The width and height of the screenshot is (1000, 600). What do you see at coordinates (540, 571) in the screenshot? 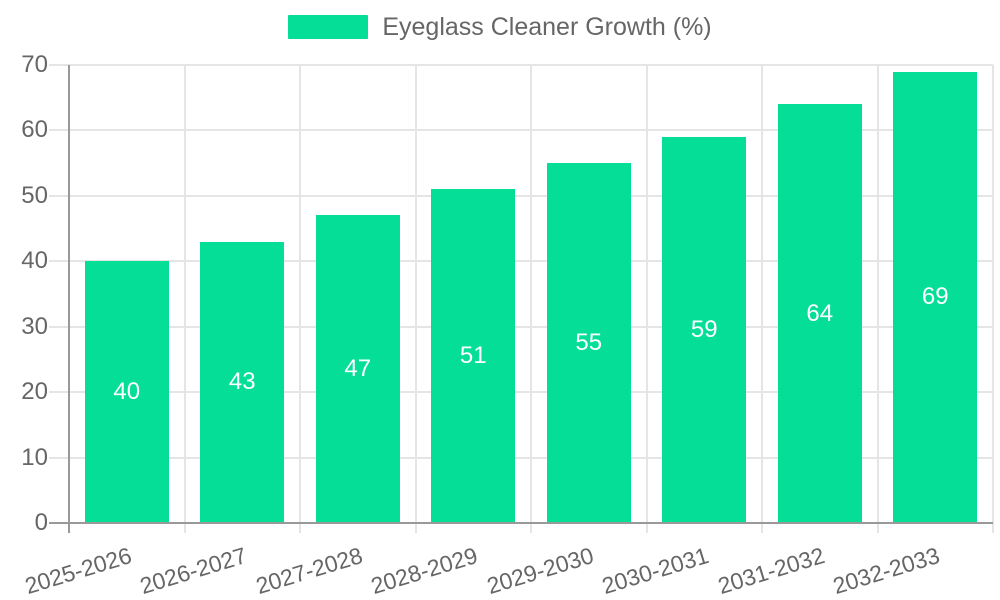
I see `x-tick-label: 2029-2030` at bounding box center [540, 571].